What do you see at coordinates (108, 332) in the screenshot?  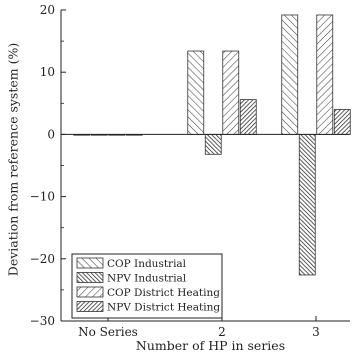 I see `x-tick-label: No Series` at bounding box center [108, 332].